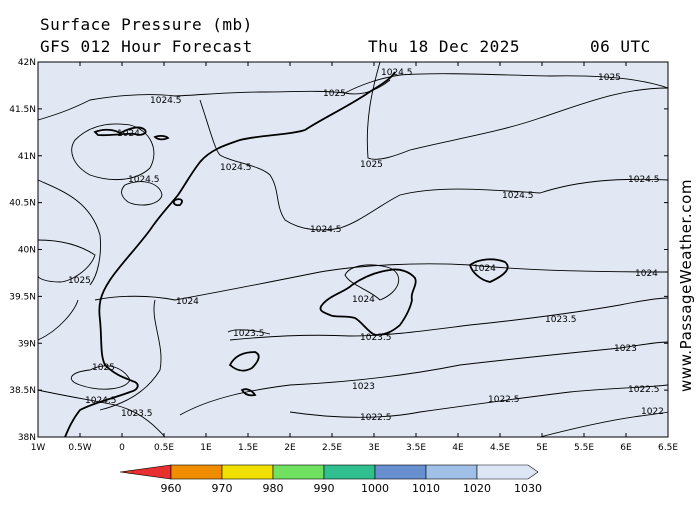 The height and width of the screenshot is (525, 700). Describe the element at coordinates (206, 448) in the screenshot. I see `lon-tick-label: 1E` at that location.